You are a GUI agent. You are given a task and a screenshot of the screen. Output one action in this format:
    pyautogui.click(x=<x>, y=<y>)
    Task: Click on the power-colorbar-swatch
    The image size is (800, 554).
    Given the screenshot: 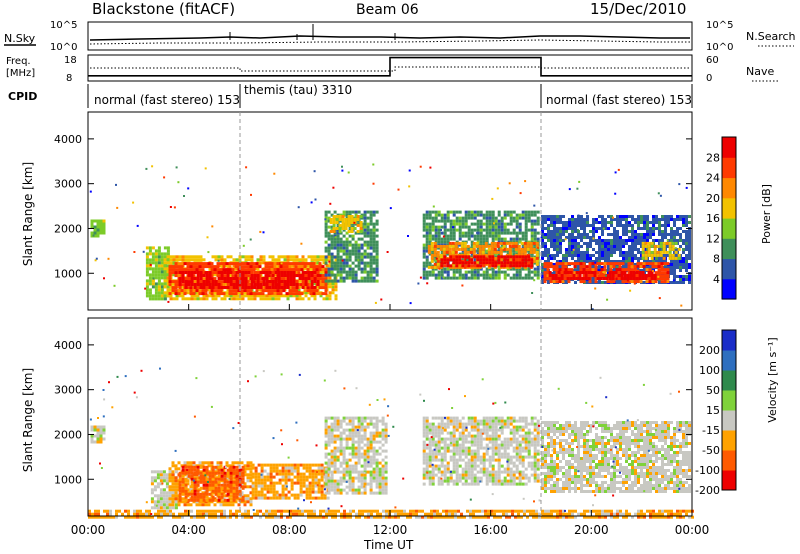 What is the action you would take?
    pyautogui.click(x=729, y=249)
    